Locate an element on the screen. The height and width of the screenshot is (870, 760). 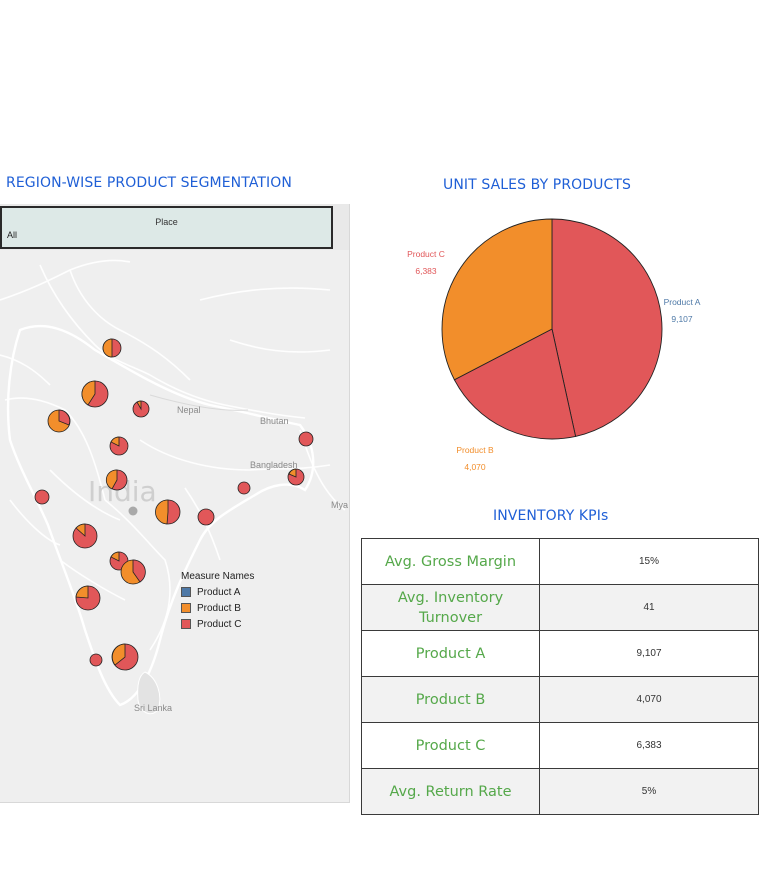
kpi-label: Avg. Return Rate is located at coordinates (450, 791).